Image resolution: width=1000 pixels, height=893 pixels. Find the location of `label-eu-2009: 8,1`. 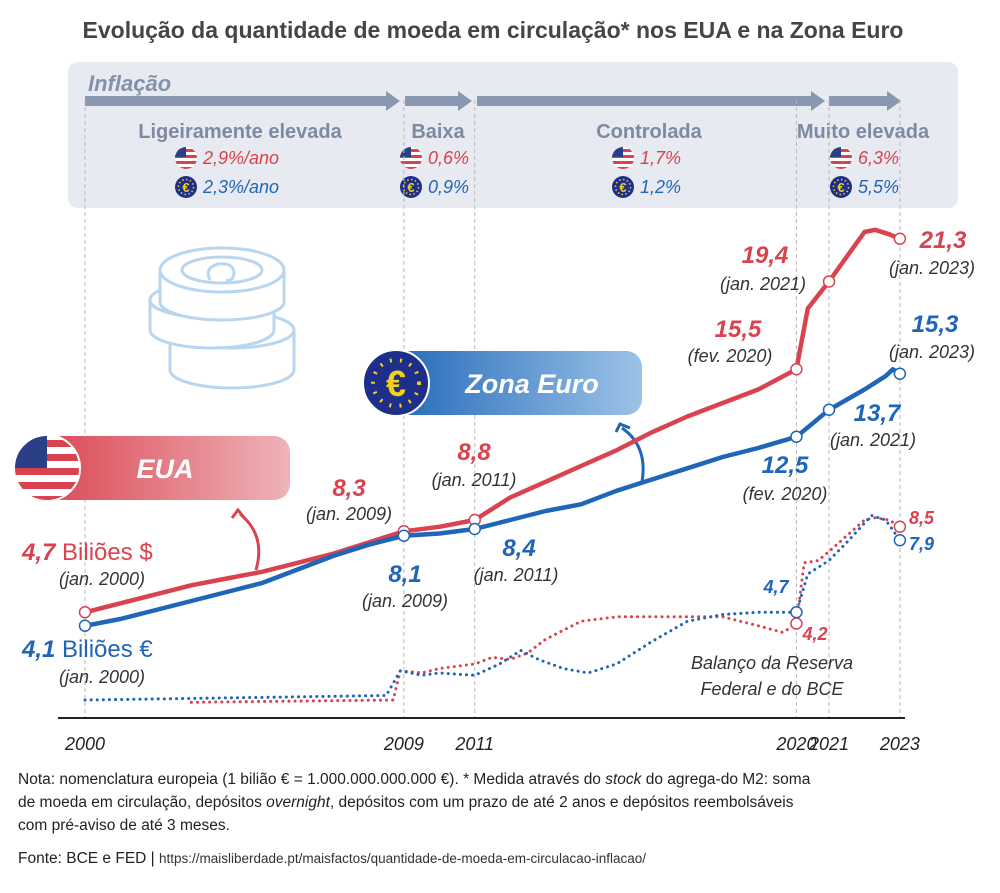

label-eu-2009: 8,1 is located at coordinates (404, 574).